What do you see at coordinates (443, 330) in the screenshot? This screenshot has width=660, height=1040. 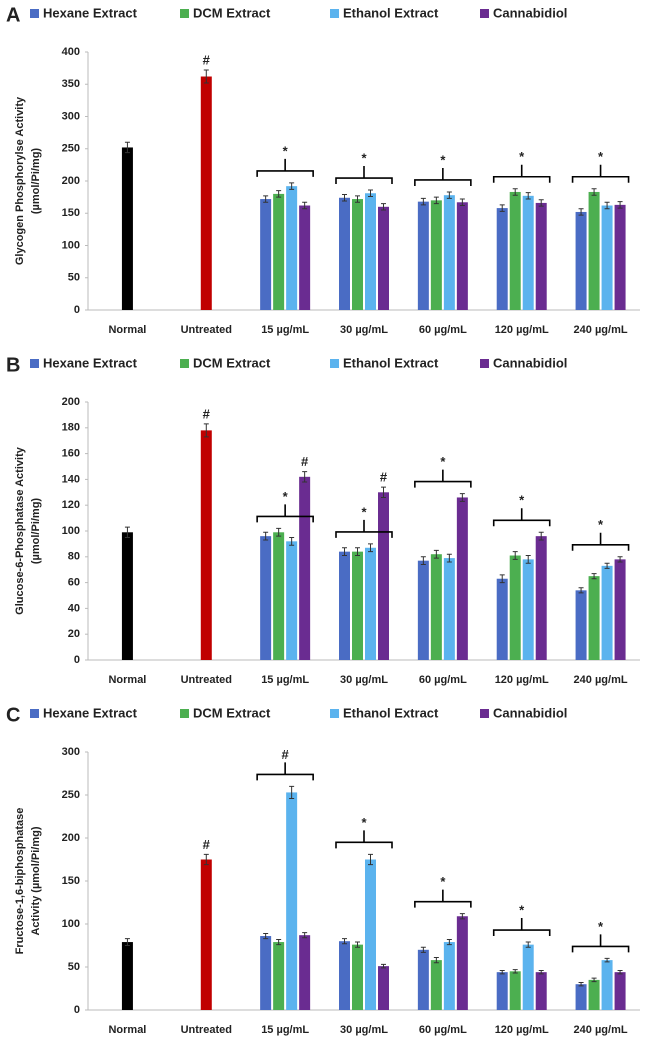 I see `x-tick-label: 60 µg/mL` at bounding box center [443, 330].